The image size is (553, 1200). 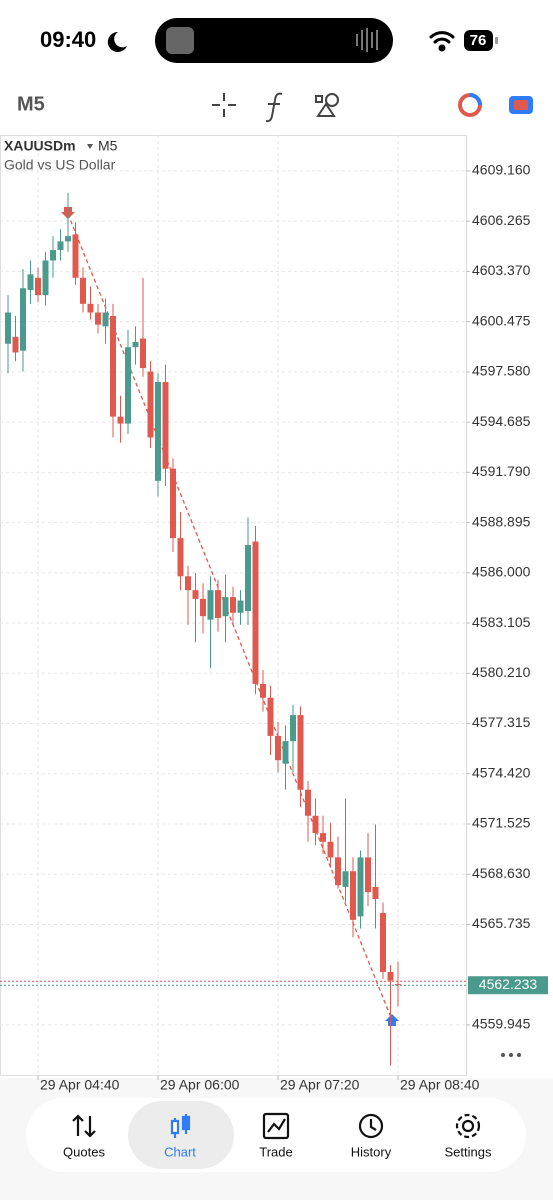 I want to click on y-tick-label: 4565.735, so click(x=501, y=923).